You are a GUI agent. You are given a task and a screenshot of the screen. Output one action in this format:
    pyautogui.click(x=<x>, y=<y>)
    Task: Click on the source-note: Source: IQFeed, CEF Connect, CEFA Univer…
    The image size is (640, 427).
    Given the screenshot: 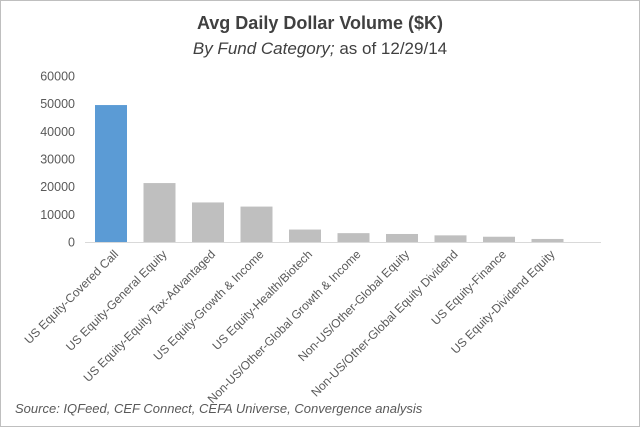 What is the action you would take?
    pyautogui.click(x=219, y=408)
    